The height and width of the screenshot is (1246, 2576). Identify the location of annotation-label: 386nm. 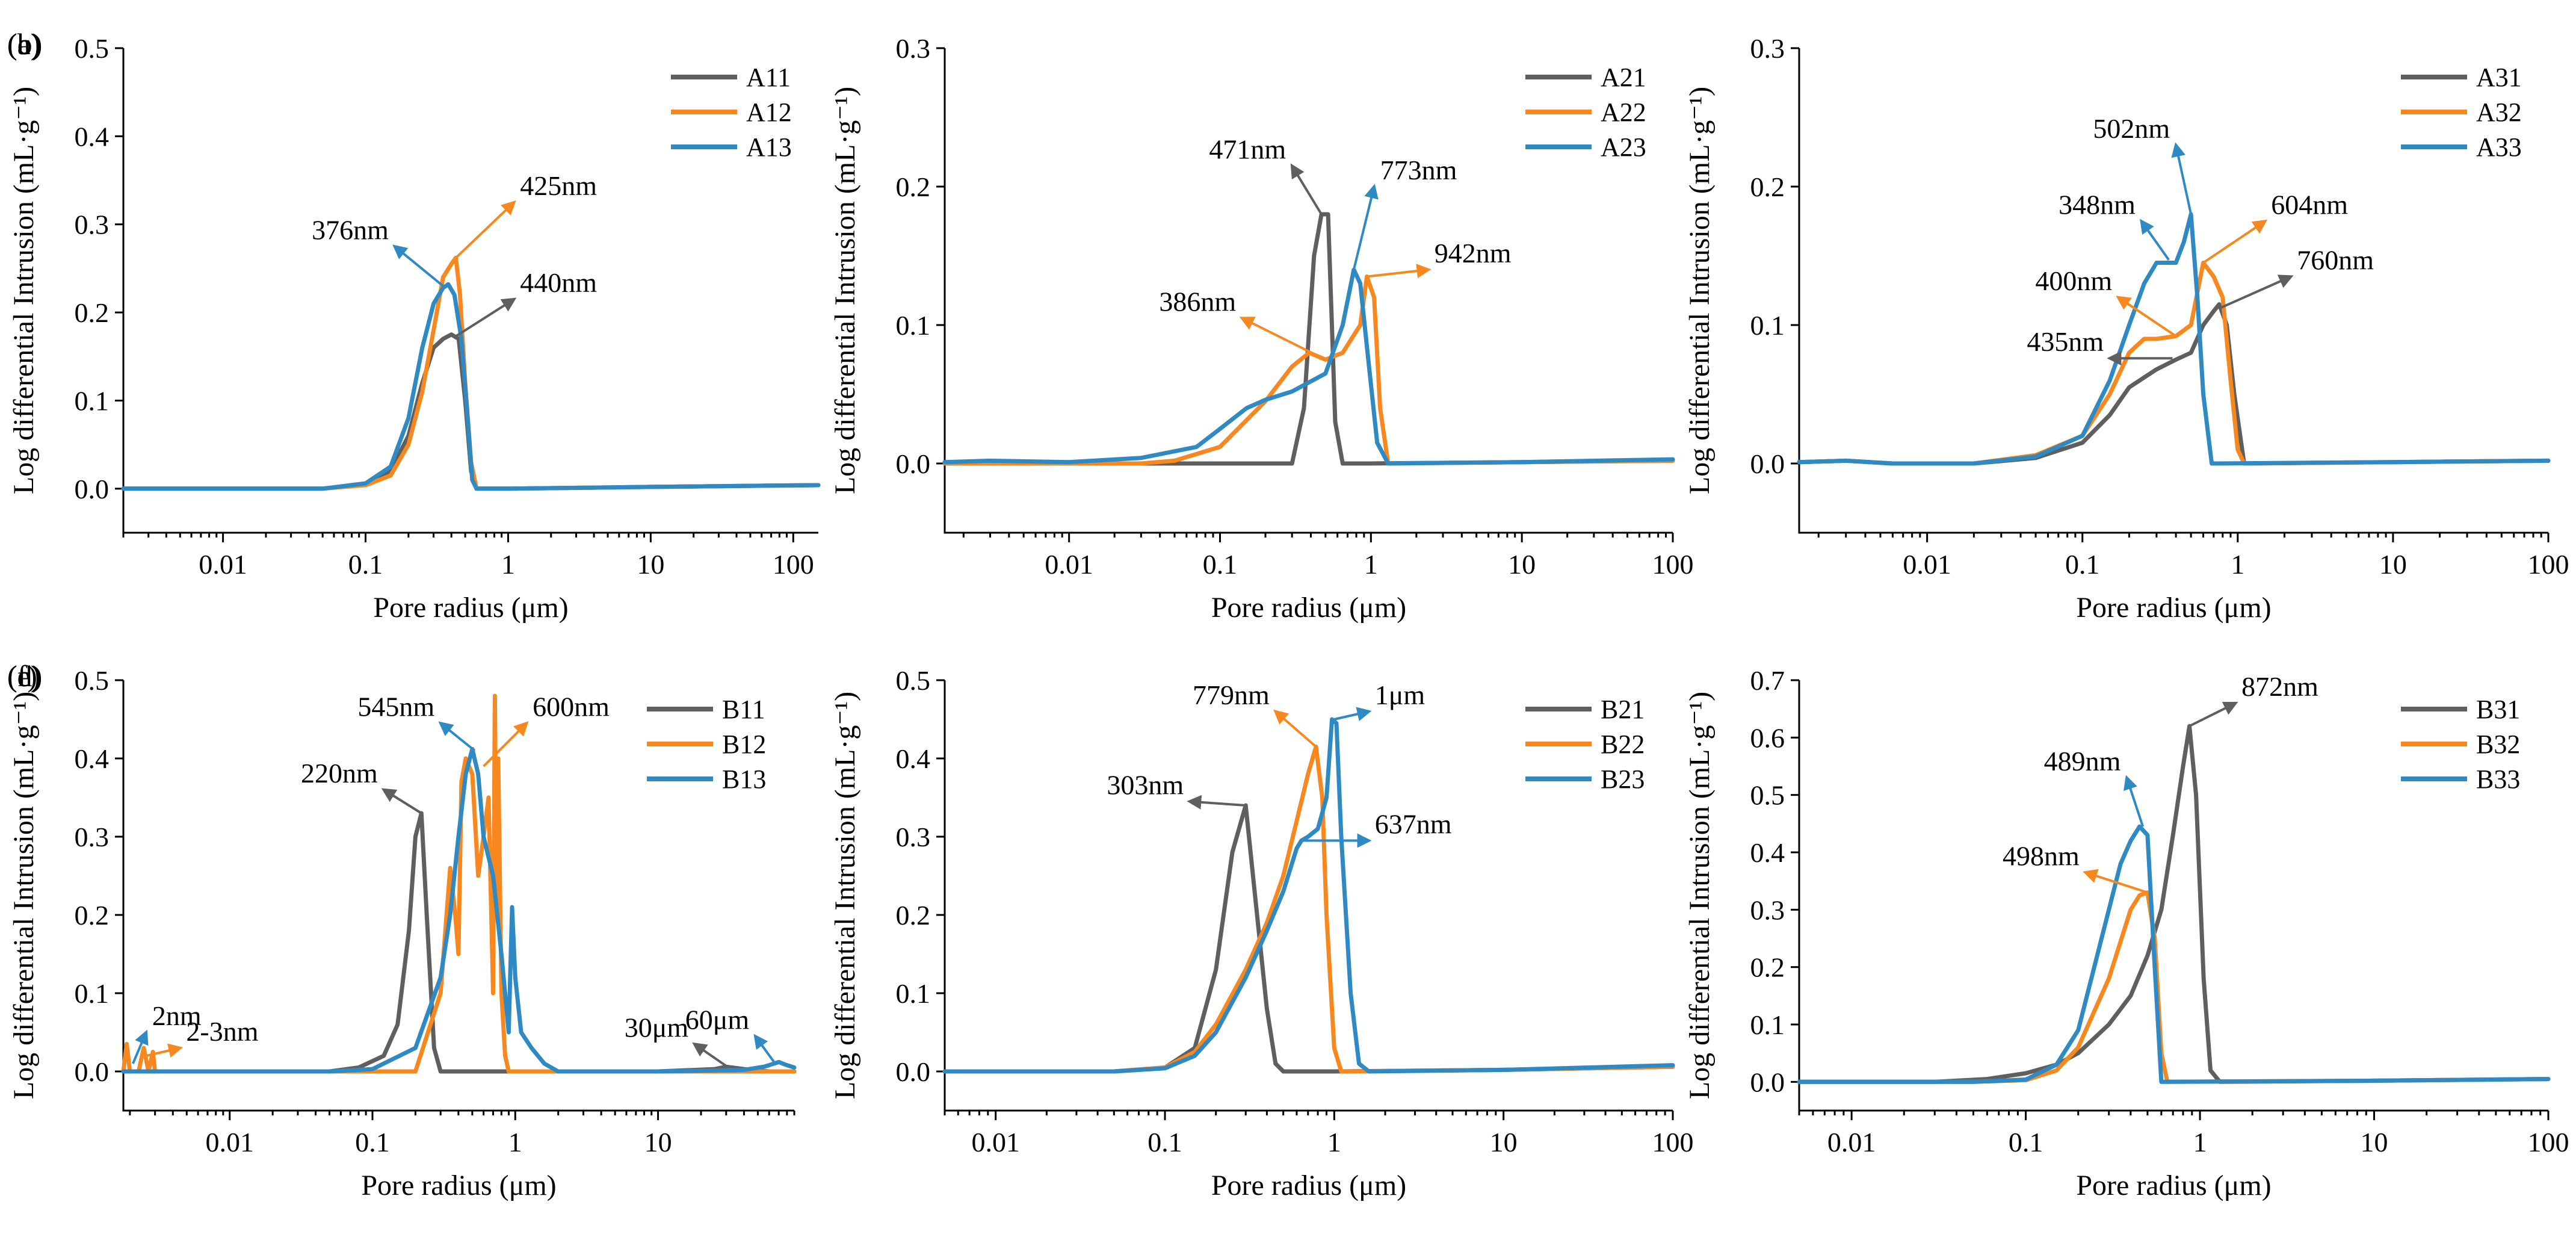
(1197, 302).